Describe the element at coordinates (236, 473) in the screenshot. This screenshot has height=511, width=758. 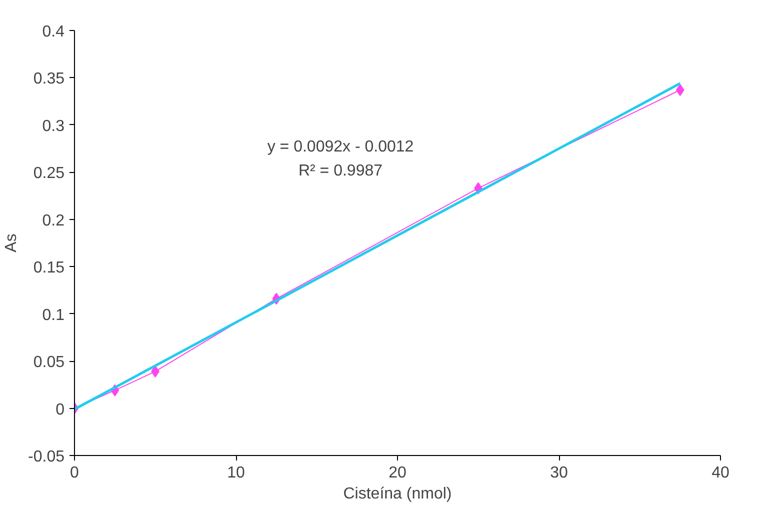
I see `x-tick-label: 10` at that location.